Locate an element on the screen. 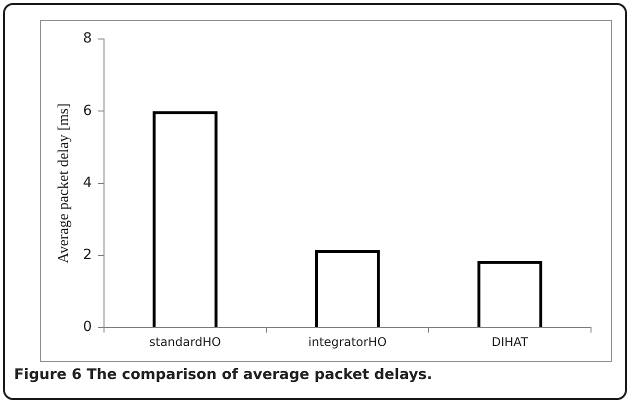 The width and height of the screenshot is (634, 407). x-tick-label: integratorHO is located at coordinates (347, 341).